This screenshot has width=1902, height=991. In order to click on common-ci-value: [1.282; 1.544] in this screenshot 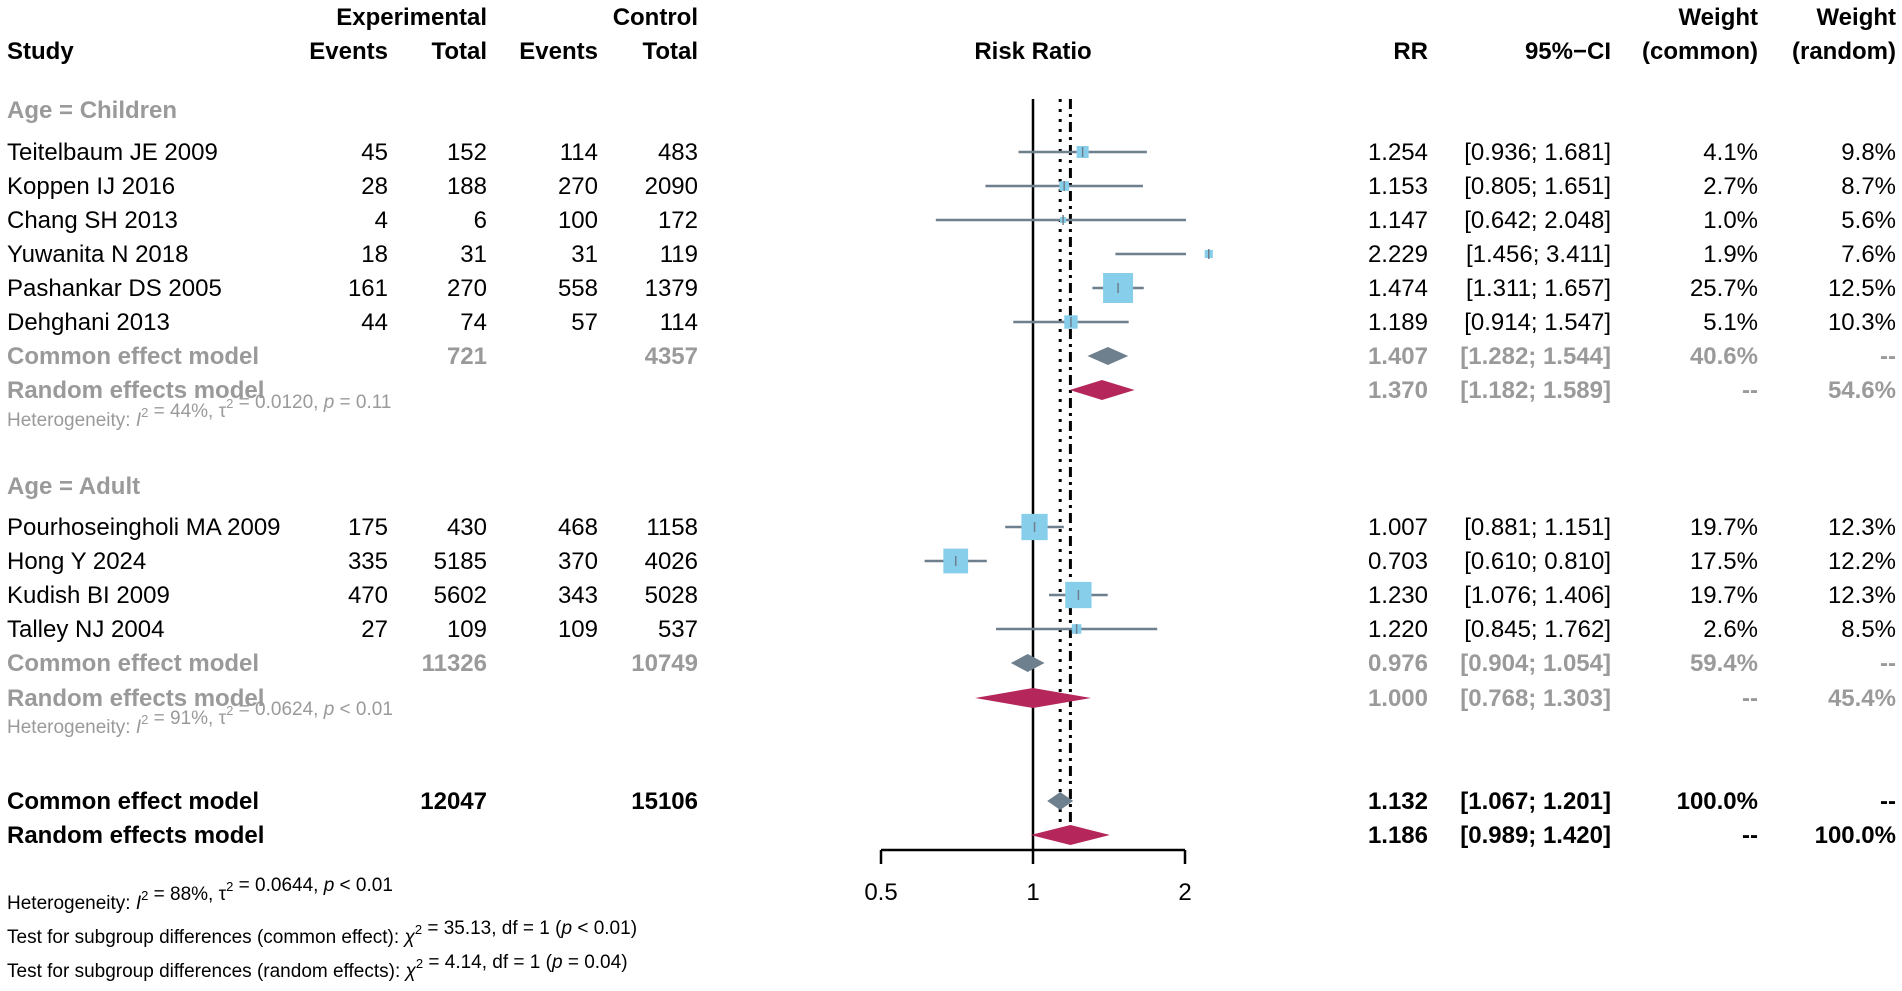, I will do `click(1535, 356)`.